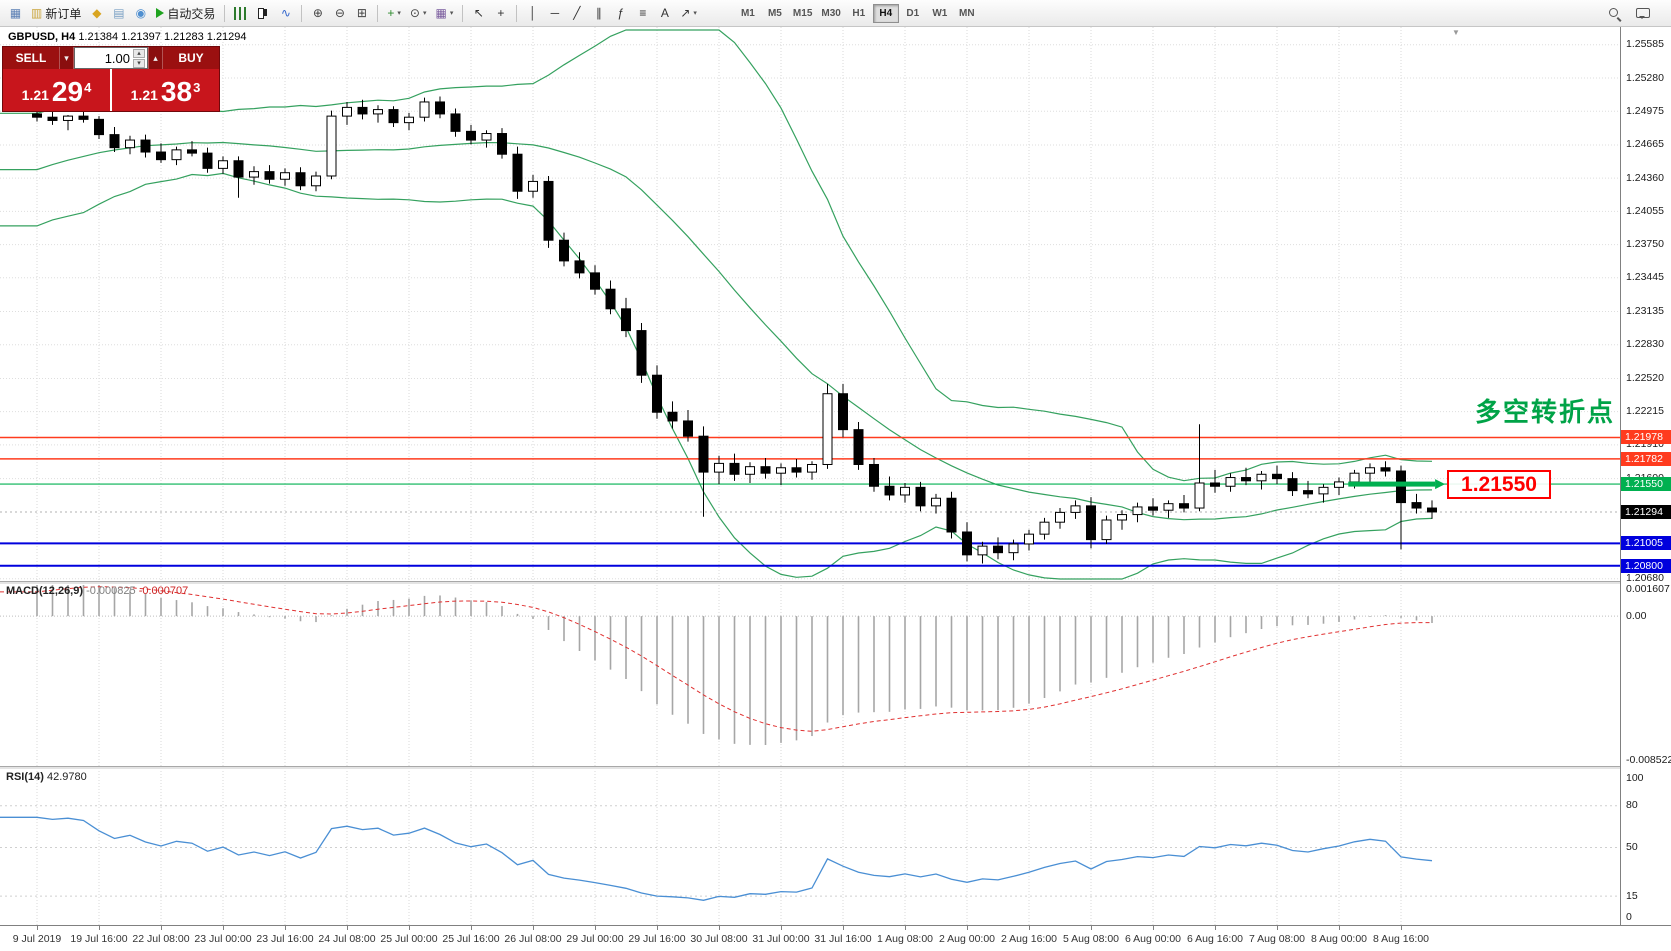 The width and height of the screenshot is (1671, 951). Describe the element at coordinates (620, 13) in the screenshot. I see `fibonacci-button: ƒ` at that location.